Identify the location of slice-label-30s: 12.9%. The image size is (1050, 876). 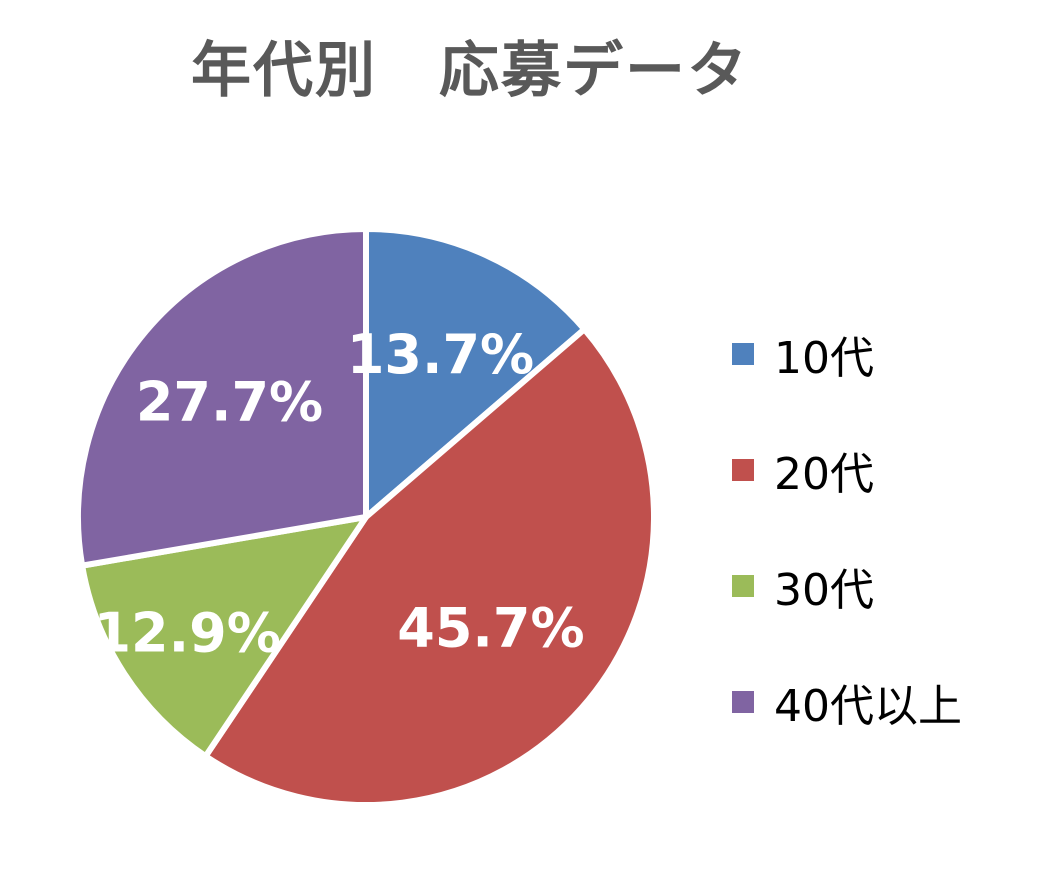
(186, 632).